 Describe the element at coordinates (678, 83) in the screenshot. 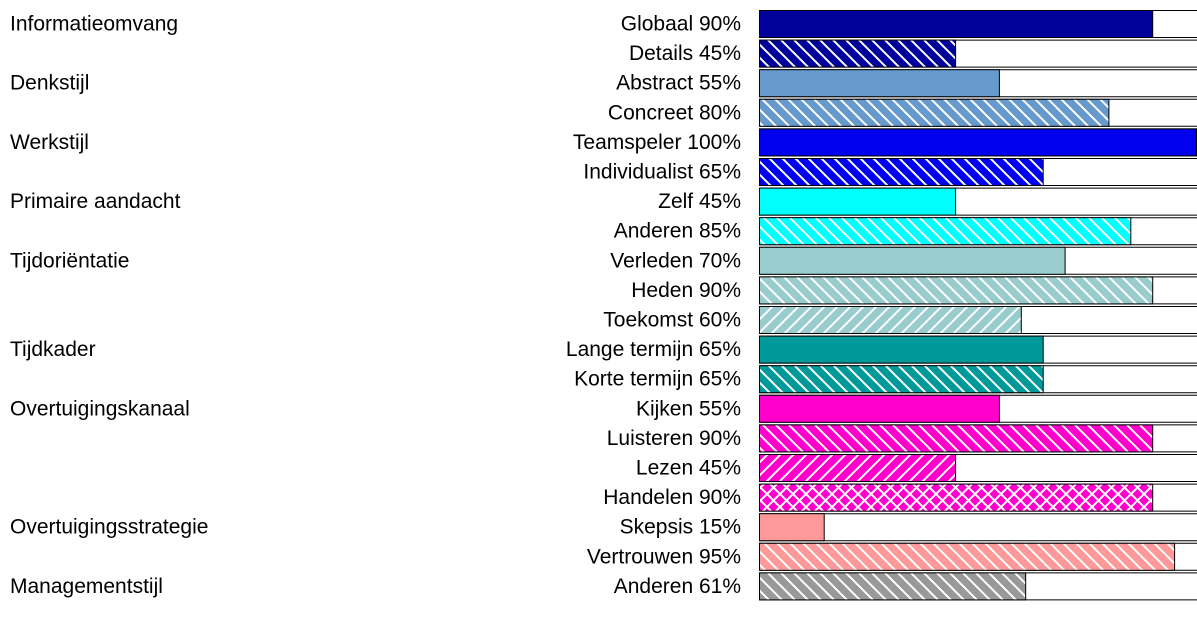

I see `row-label: Abstract 55%` at that location.